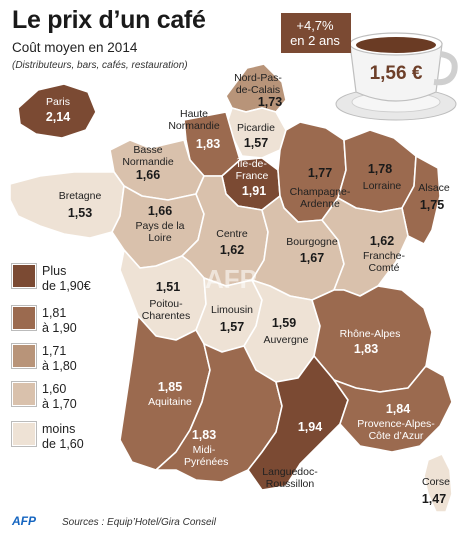  What do you see at coordinates (148, 156) in the screenshot?
I see `region-label-basse-normandie: Basse Normandie` at bounding box center [148, 156].